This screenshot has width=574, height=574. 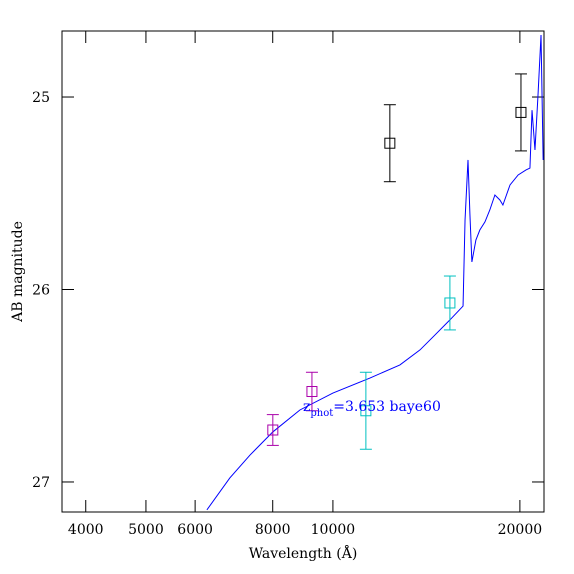 I want to click on annotation-z: z, so click(x=306, y=407).